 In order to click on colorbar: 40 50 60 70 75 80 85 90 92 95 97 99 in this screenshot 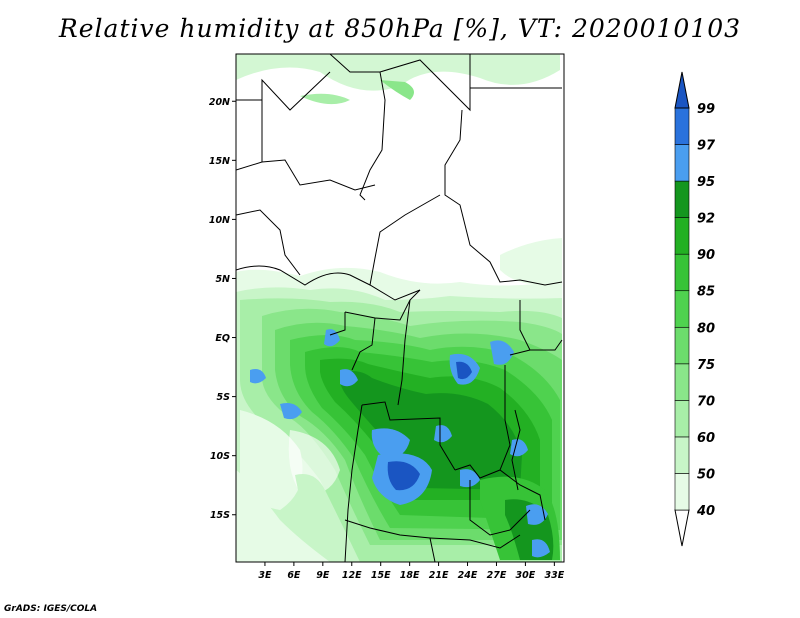, I will do `click(695, 309)`.